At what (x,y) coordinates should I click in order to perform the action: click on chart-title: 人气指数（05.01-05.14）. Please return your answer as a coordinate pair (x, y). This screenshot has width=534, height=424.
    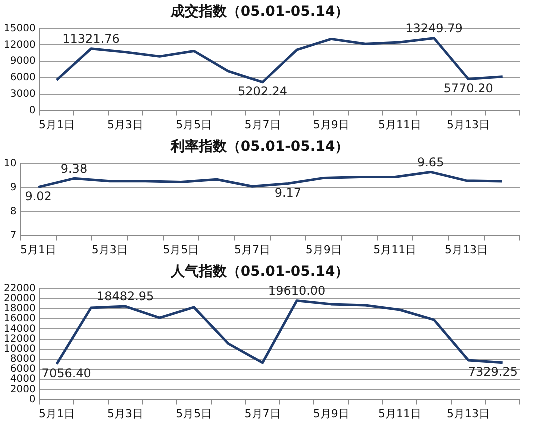
    Looking at the image, I should click on (260, 272).